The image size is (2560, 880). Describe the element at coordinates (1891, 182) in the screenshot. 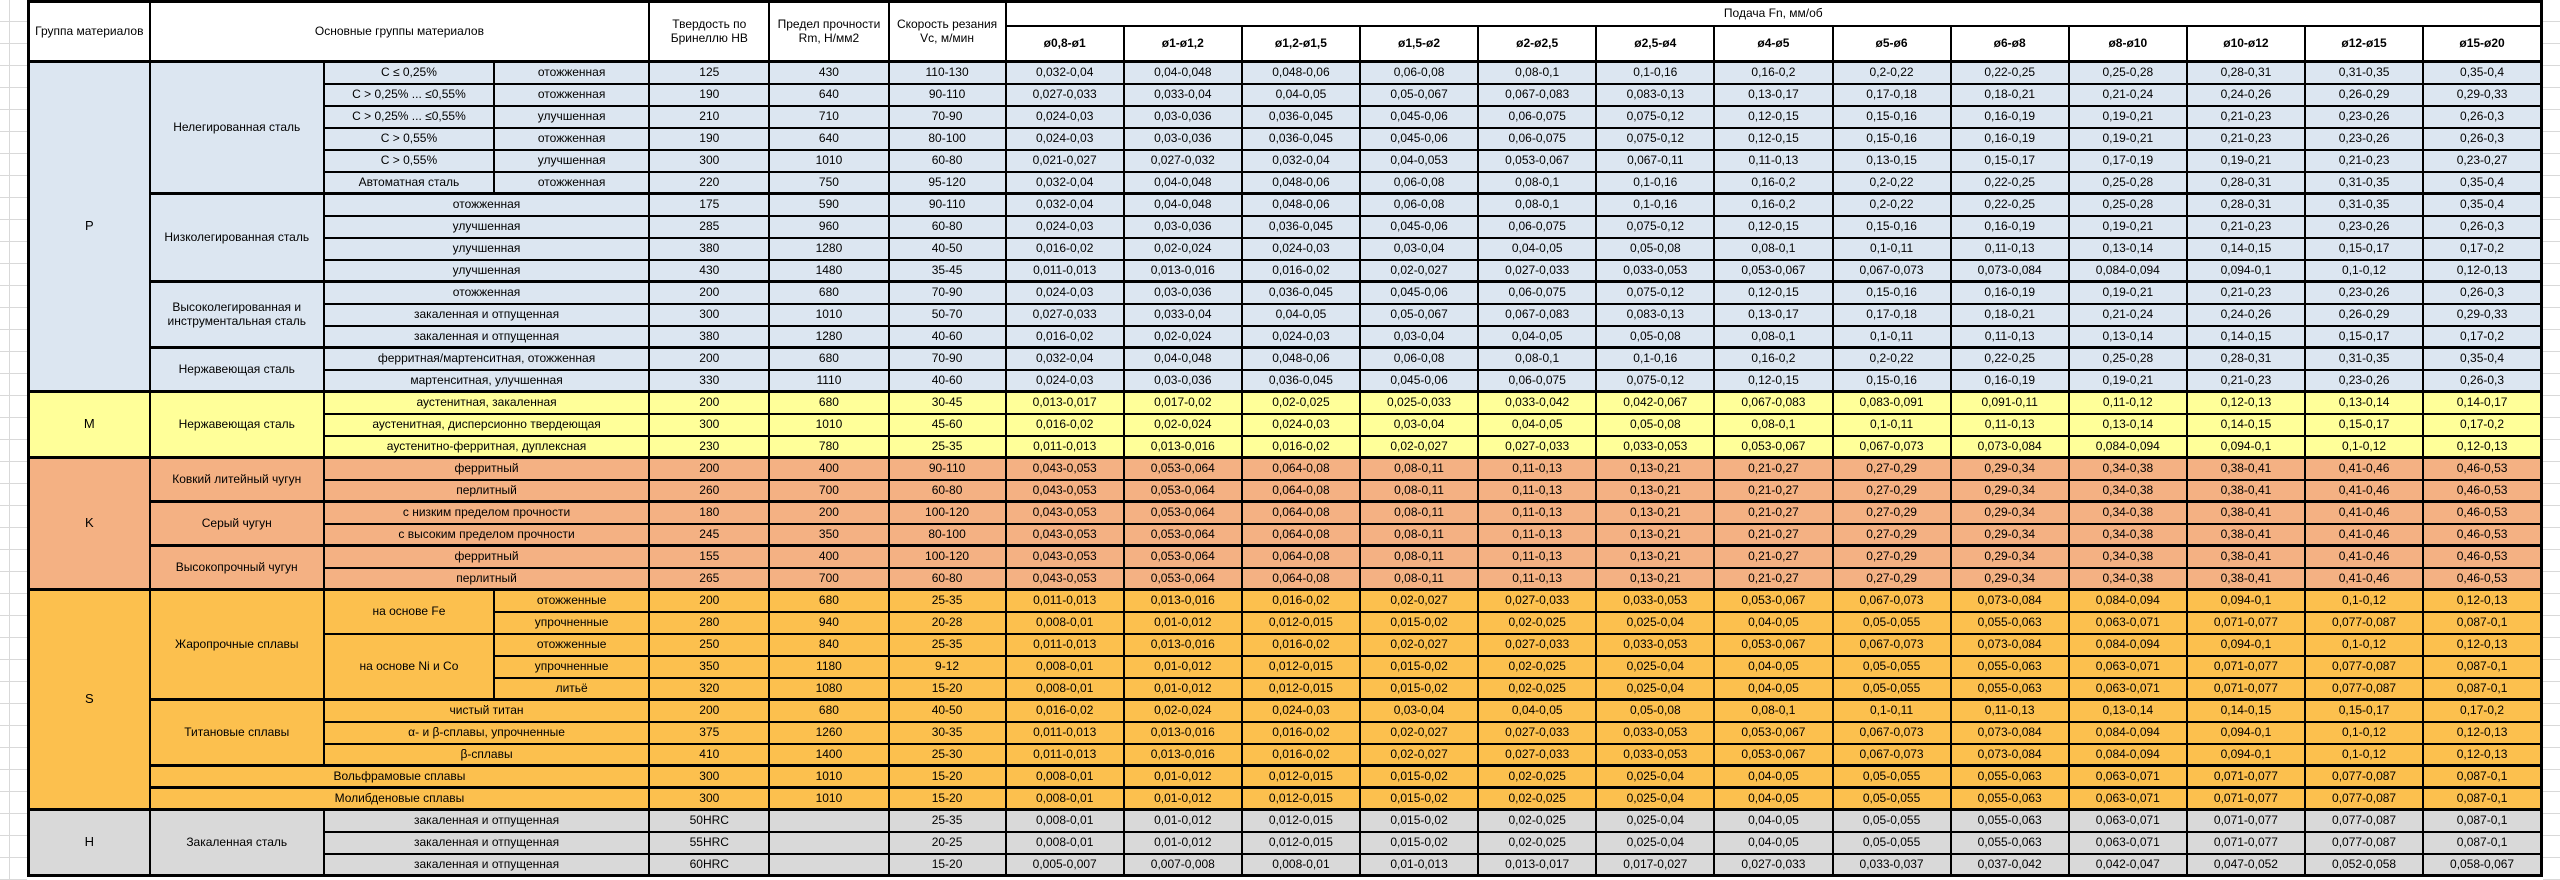

I see `feed-value-cell: 0,2-0,22` at that location.